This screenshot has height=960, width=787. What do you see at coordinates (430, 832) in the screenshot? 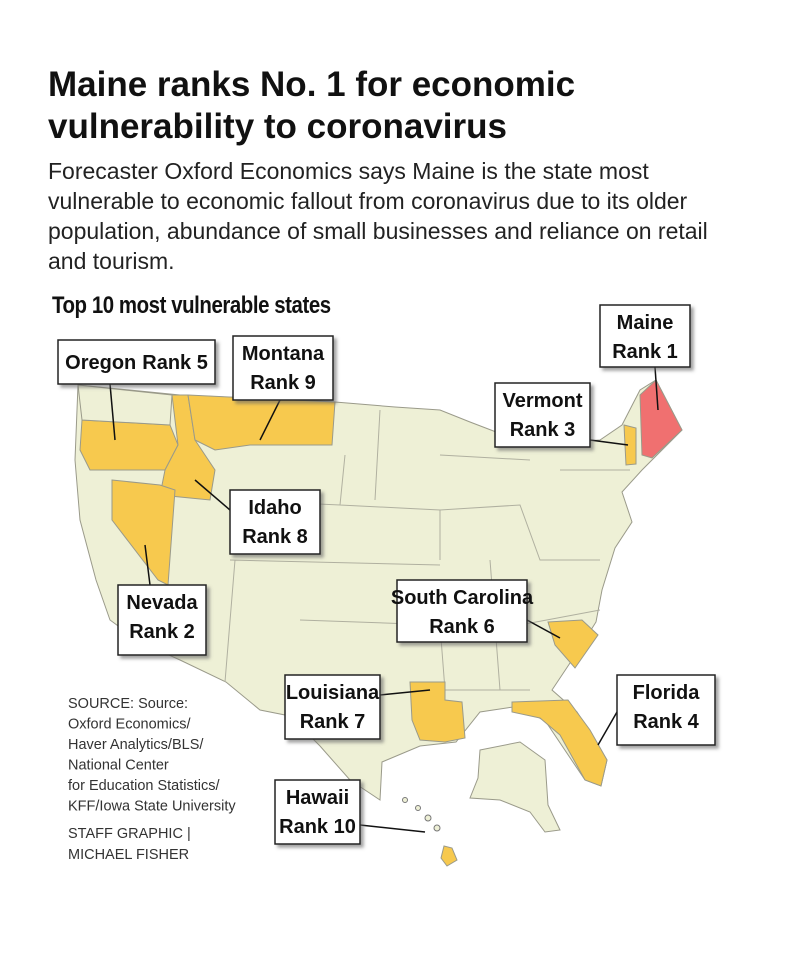
I see `hawaii-islands` at bounding box center [430, 832].